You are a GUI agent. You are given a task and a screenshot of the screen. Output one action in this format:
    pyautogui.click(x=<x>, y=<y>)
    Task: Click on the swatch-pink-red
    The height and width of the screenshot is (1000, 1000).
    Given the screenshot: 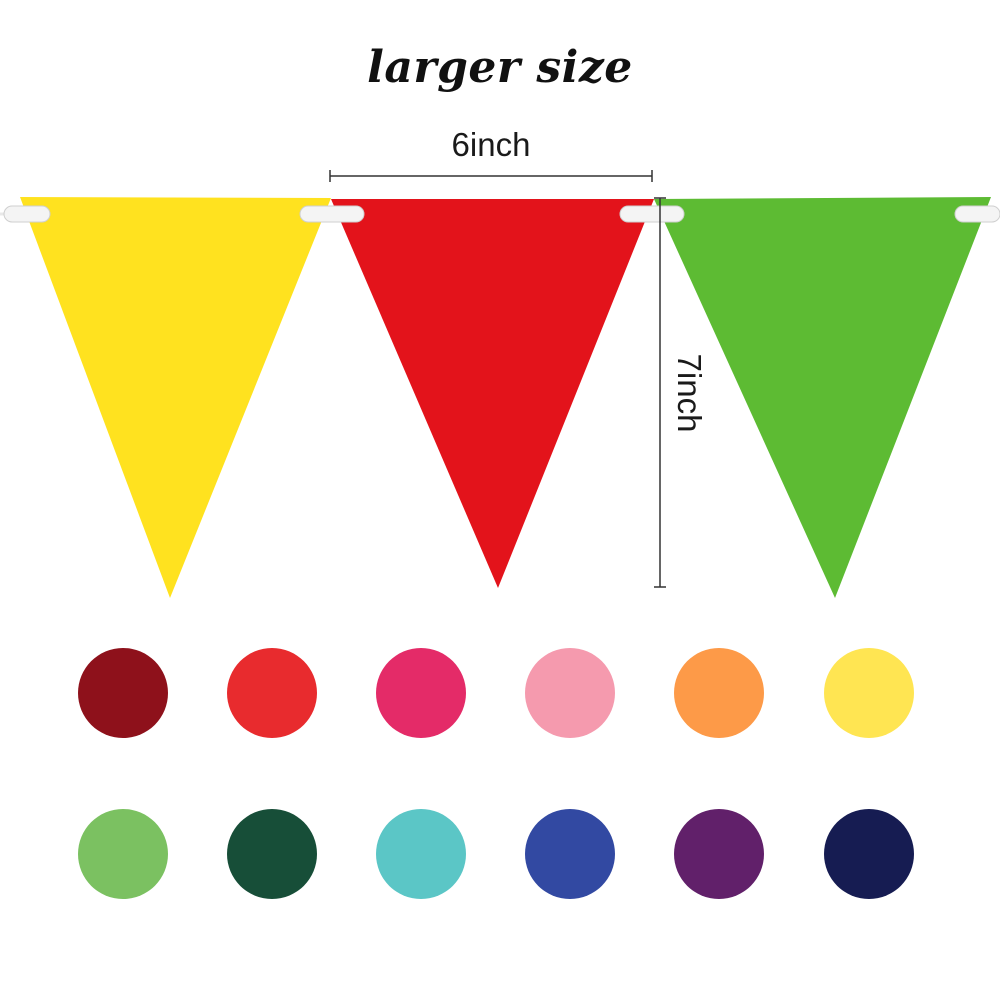 What is the action you would take?
    pyautogui.click(x=421, y=693)
    